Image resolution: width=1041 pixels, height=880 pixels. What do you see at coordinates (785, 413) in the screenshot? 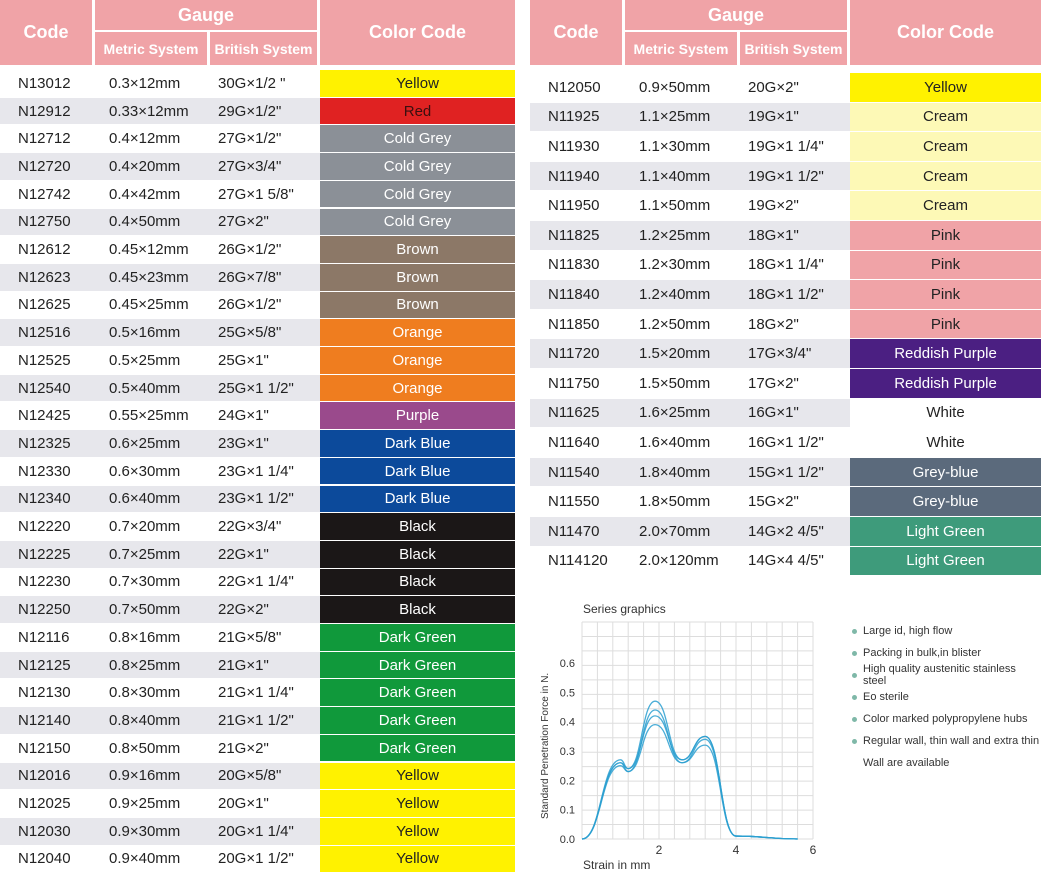
I see `table-row: N11625 1.6×25mm 16G×1" White` at bounding box center [785, 413].